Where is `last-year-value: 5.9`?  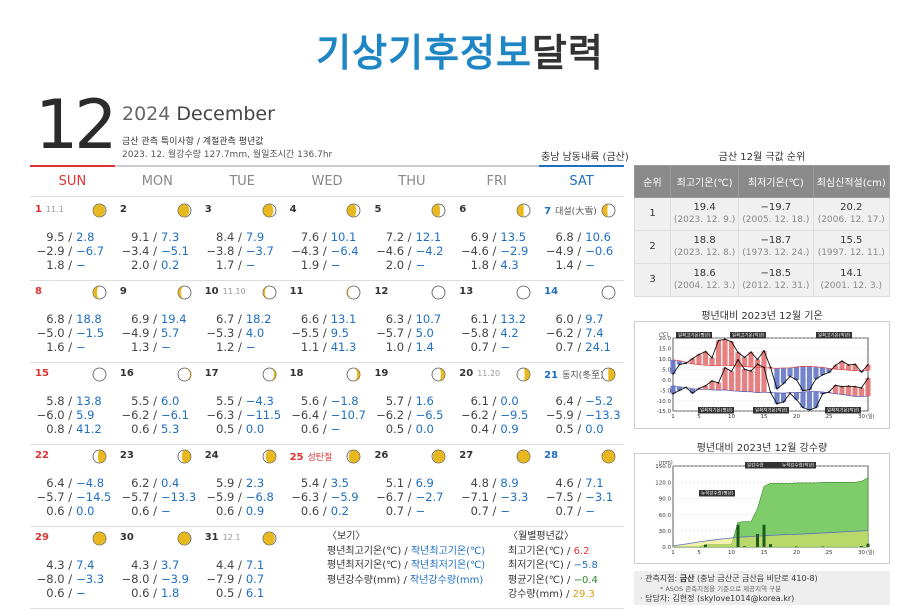 last-year-value: 5.9 is located at coordinates (85, 415).